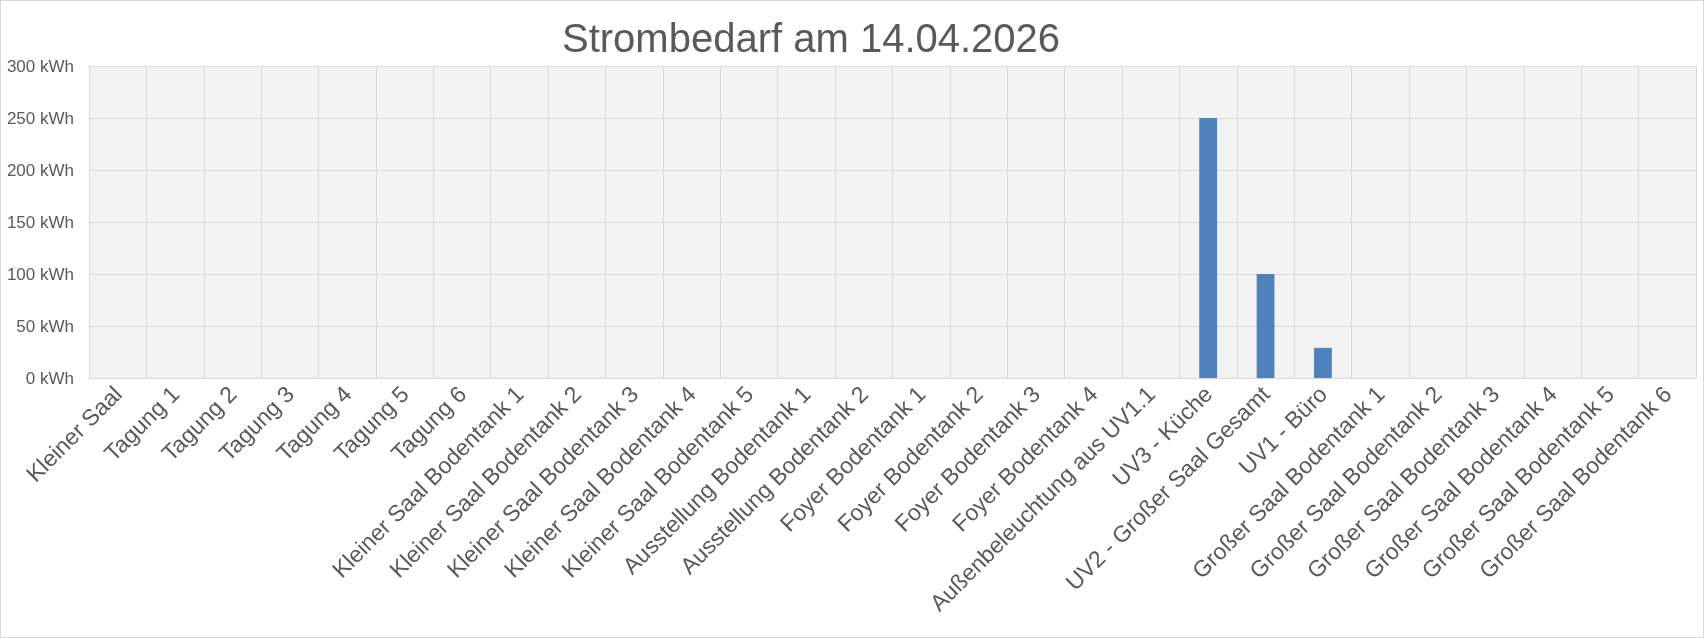 The height and width of the screenshot is (638, 1704). Describe the element at coordinates (40, 170) in the screenshot. I see `y-tick-label: 200 kWh` at that location.